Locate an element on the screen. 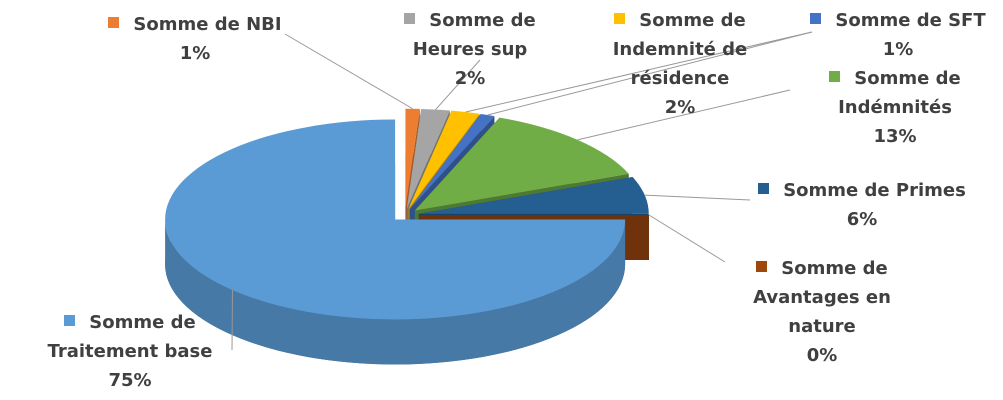  category-name: Somme de Heures sup is located at coordinates (474, 35).